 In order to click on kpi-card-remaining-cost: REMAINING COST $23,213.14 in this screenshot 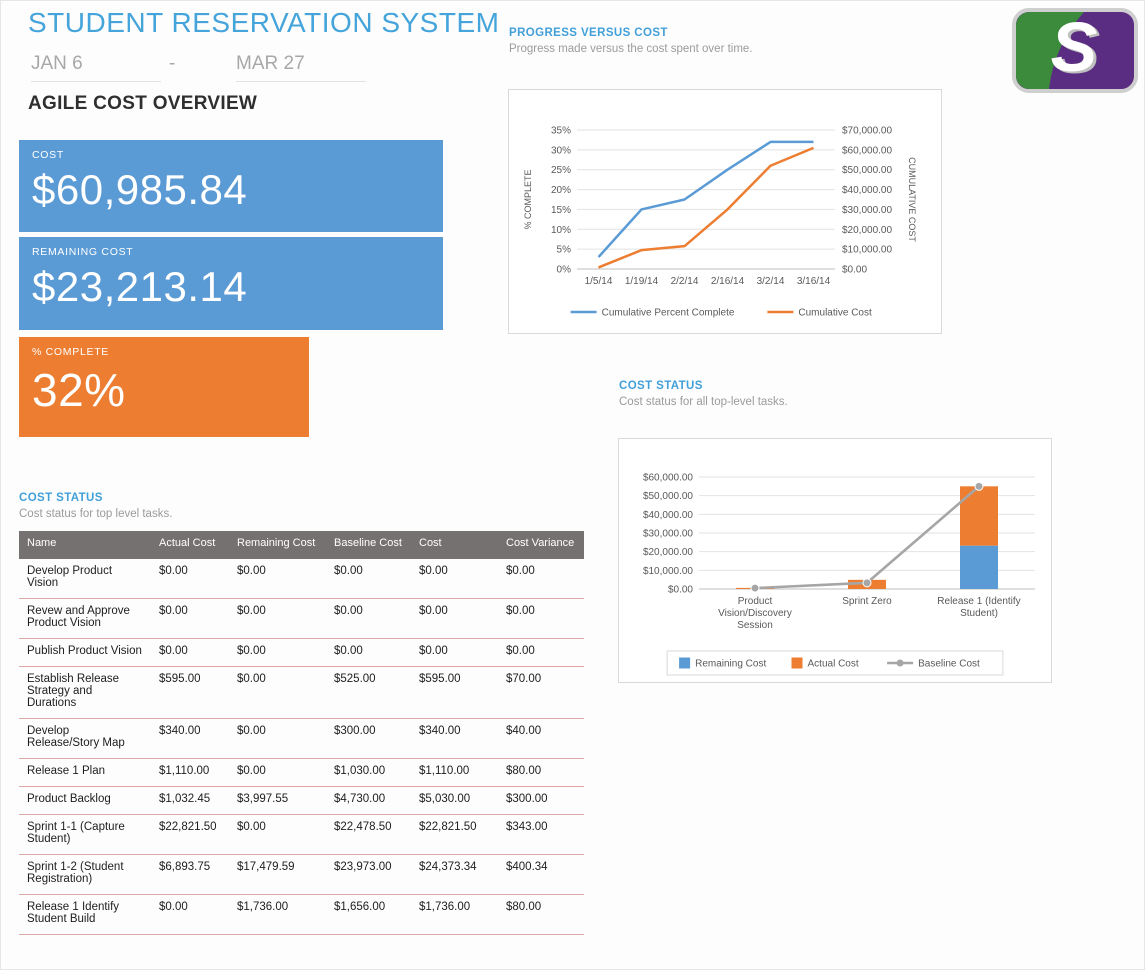, I will do `click(231, 283)`.